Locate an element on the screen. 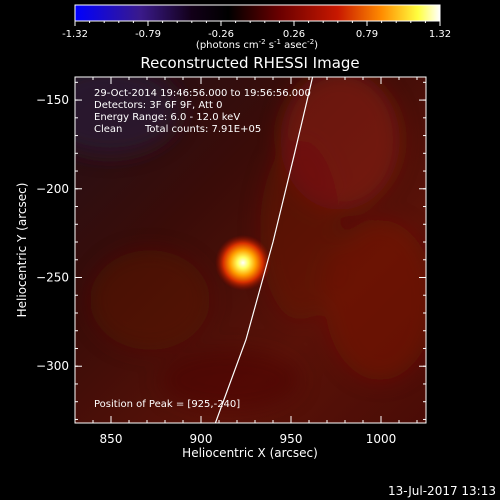 The height and width of the screenshot is (500, 500). annotation-detectors: Detectors: 3F 6F 9F, Att 0 is located at coordinates (158, 105).